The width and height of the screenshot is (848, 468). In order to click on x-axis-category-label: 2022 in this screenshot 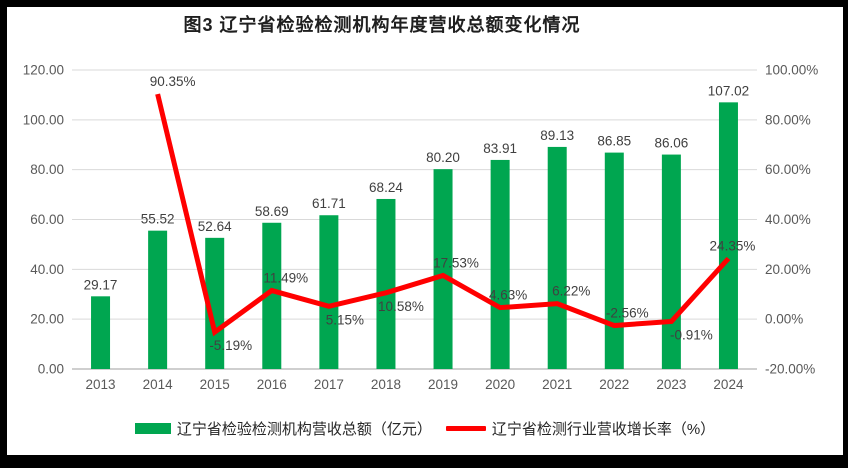, I will do `click(614, 384)`.